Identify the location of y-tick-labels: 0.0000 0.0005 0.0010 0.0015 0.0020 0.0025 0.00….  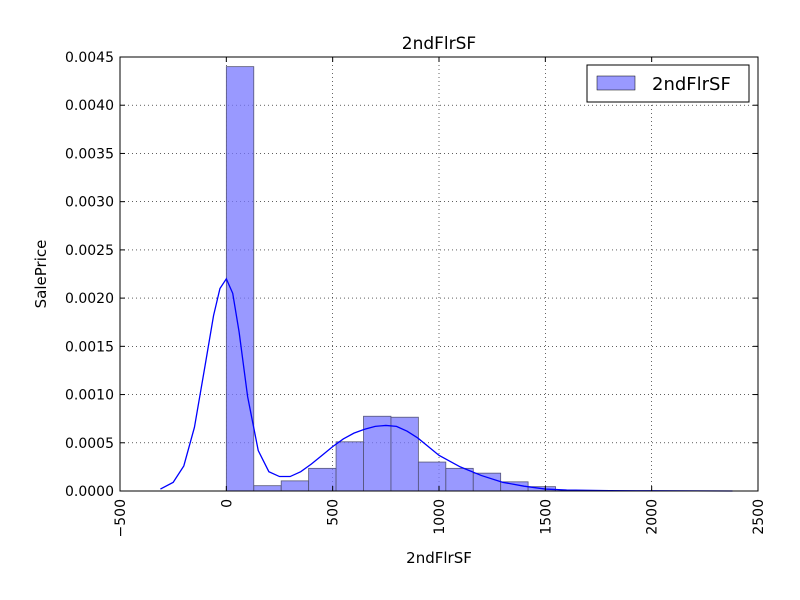
(89, 275).